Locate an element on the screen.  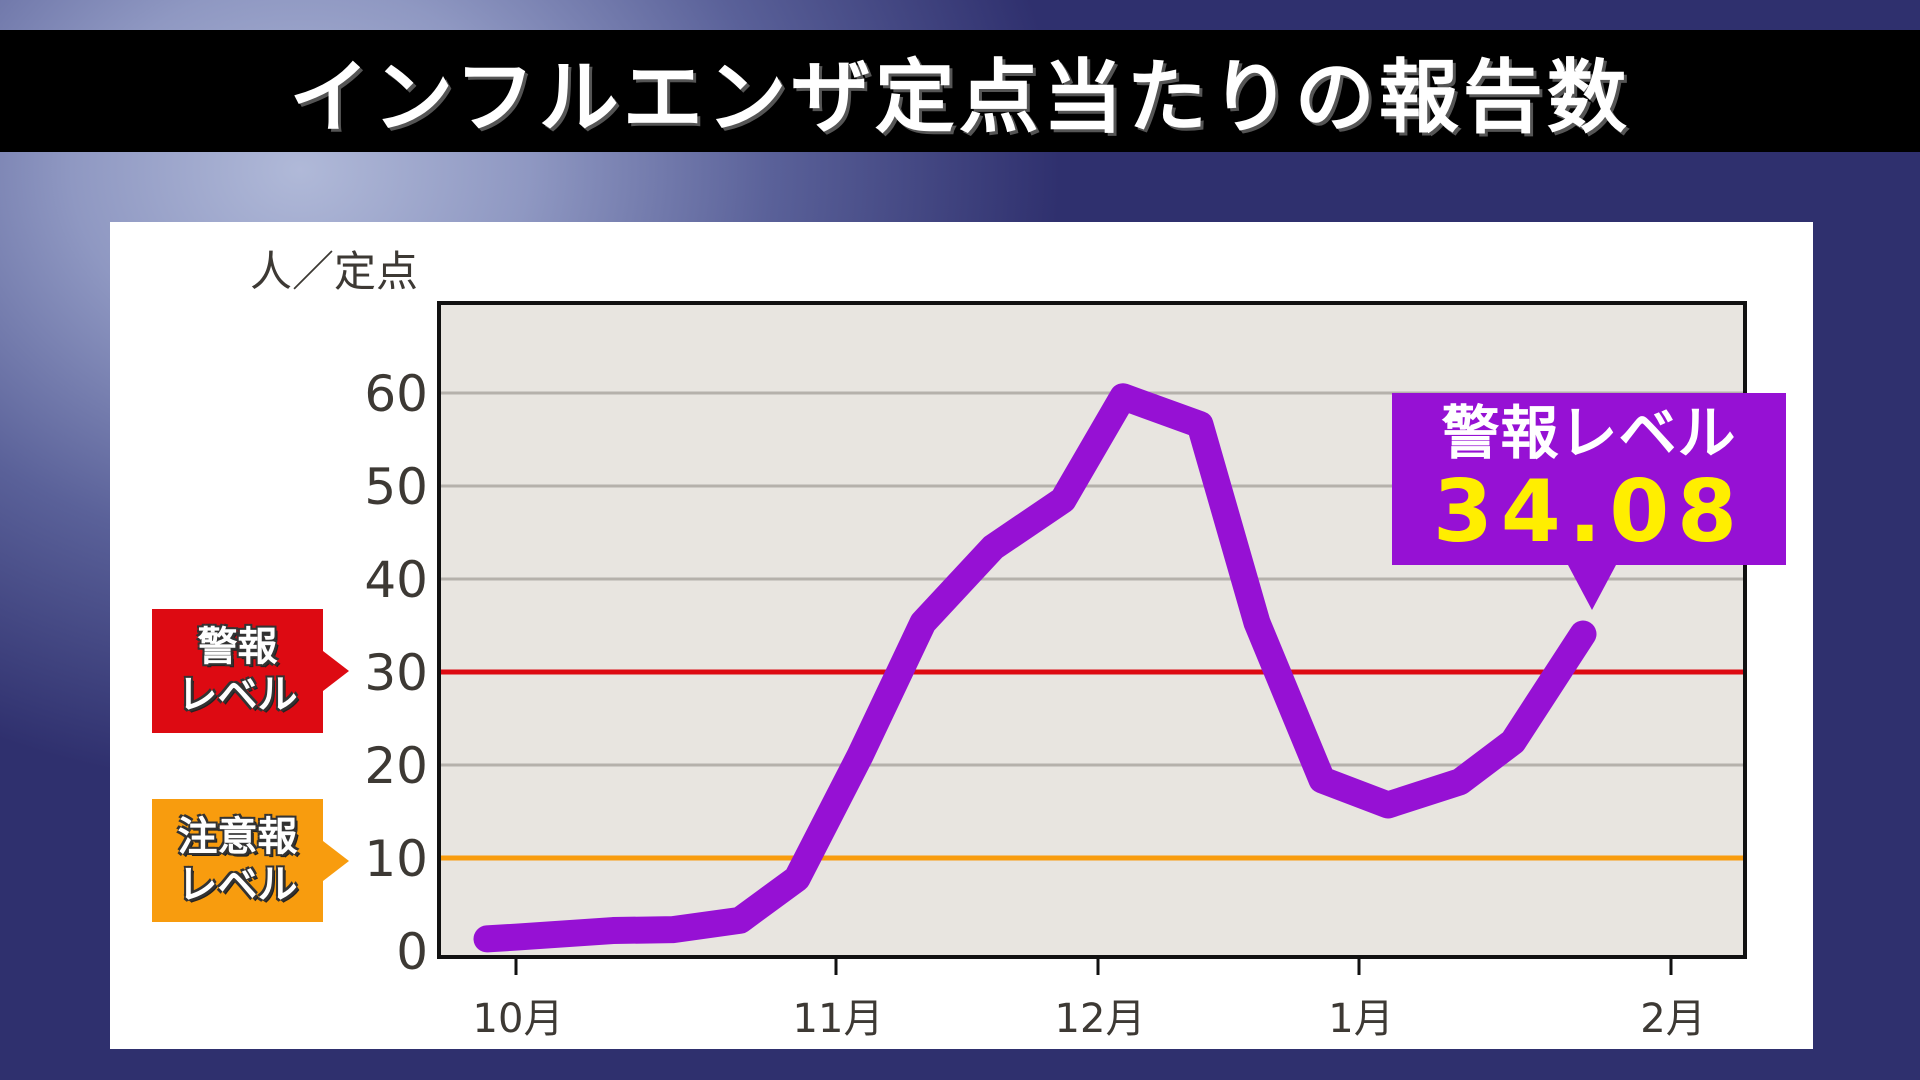
caution-level-text-2: レベル is located at coordinates (237, 884).